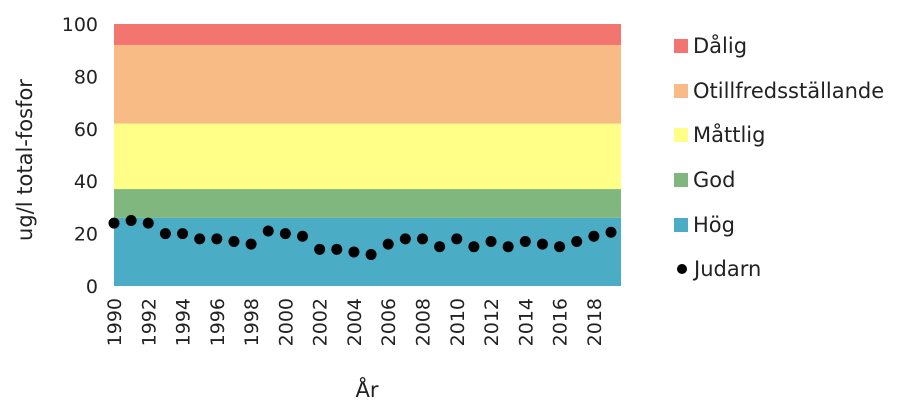 The image size is (900, 405). I want to click on y-tick-label: 0, so click(92, 287).